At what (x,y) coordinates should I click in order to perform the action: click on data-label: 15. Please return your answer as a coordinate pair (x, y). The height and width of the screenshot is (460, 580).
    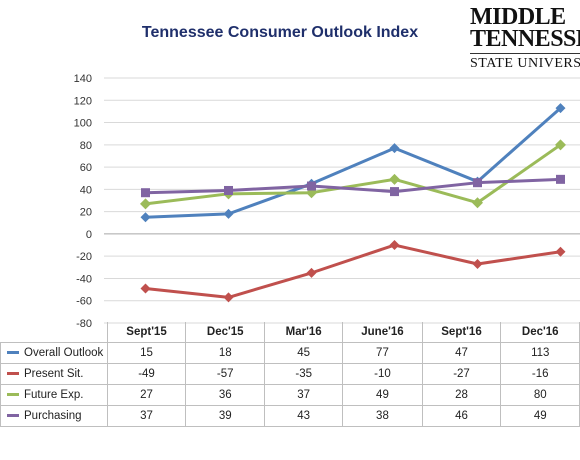
    Looking at the image, I should click on (146, 353).